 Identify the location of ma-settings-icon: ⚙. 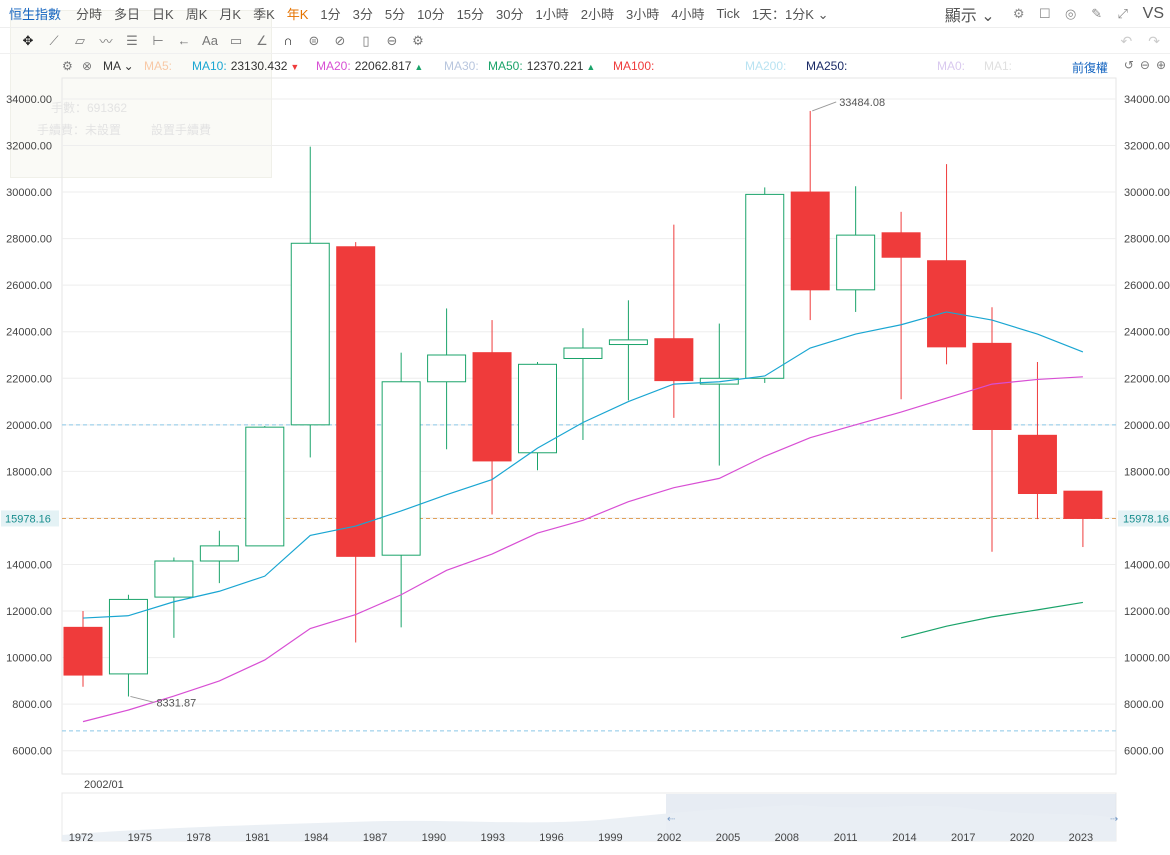
(67, 66).